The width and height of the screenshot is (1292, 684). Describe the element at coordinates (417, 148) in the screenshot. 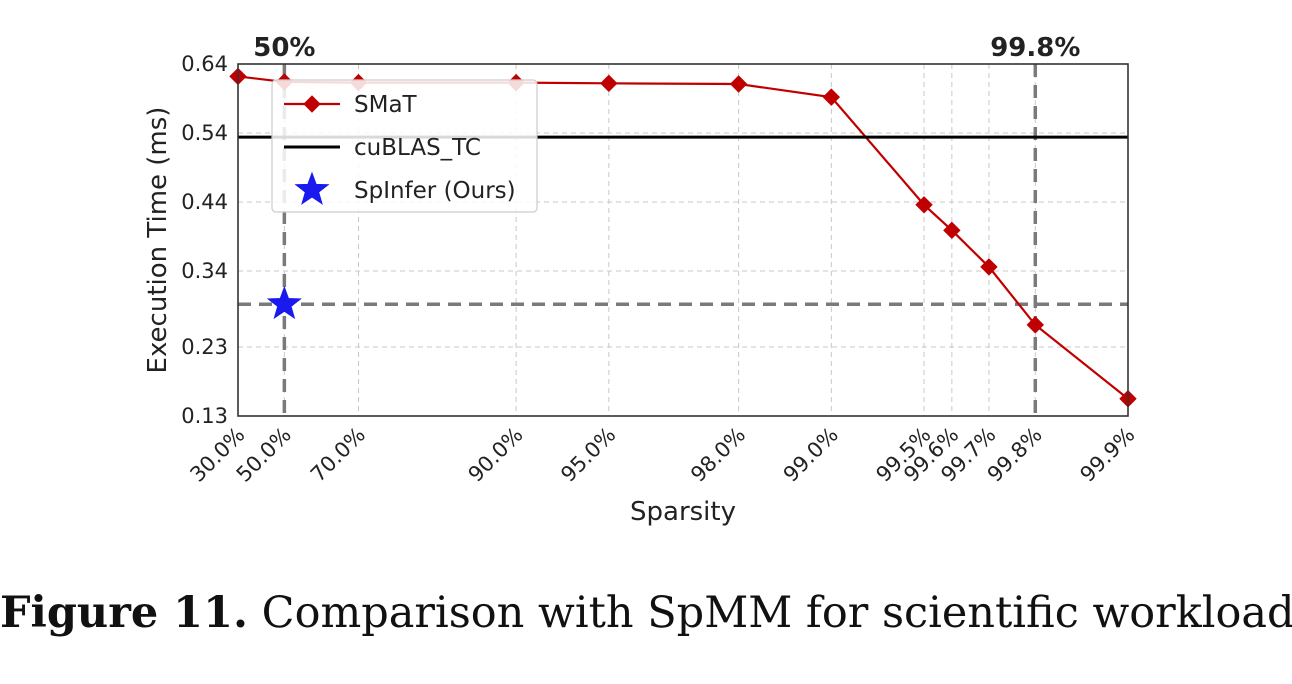

I see `legend-label: cuBLAS_TC` at that location.